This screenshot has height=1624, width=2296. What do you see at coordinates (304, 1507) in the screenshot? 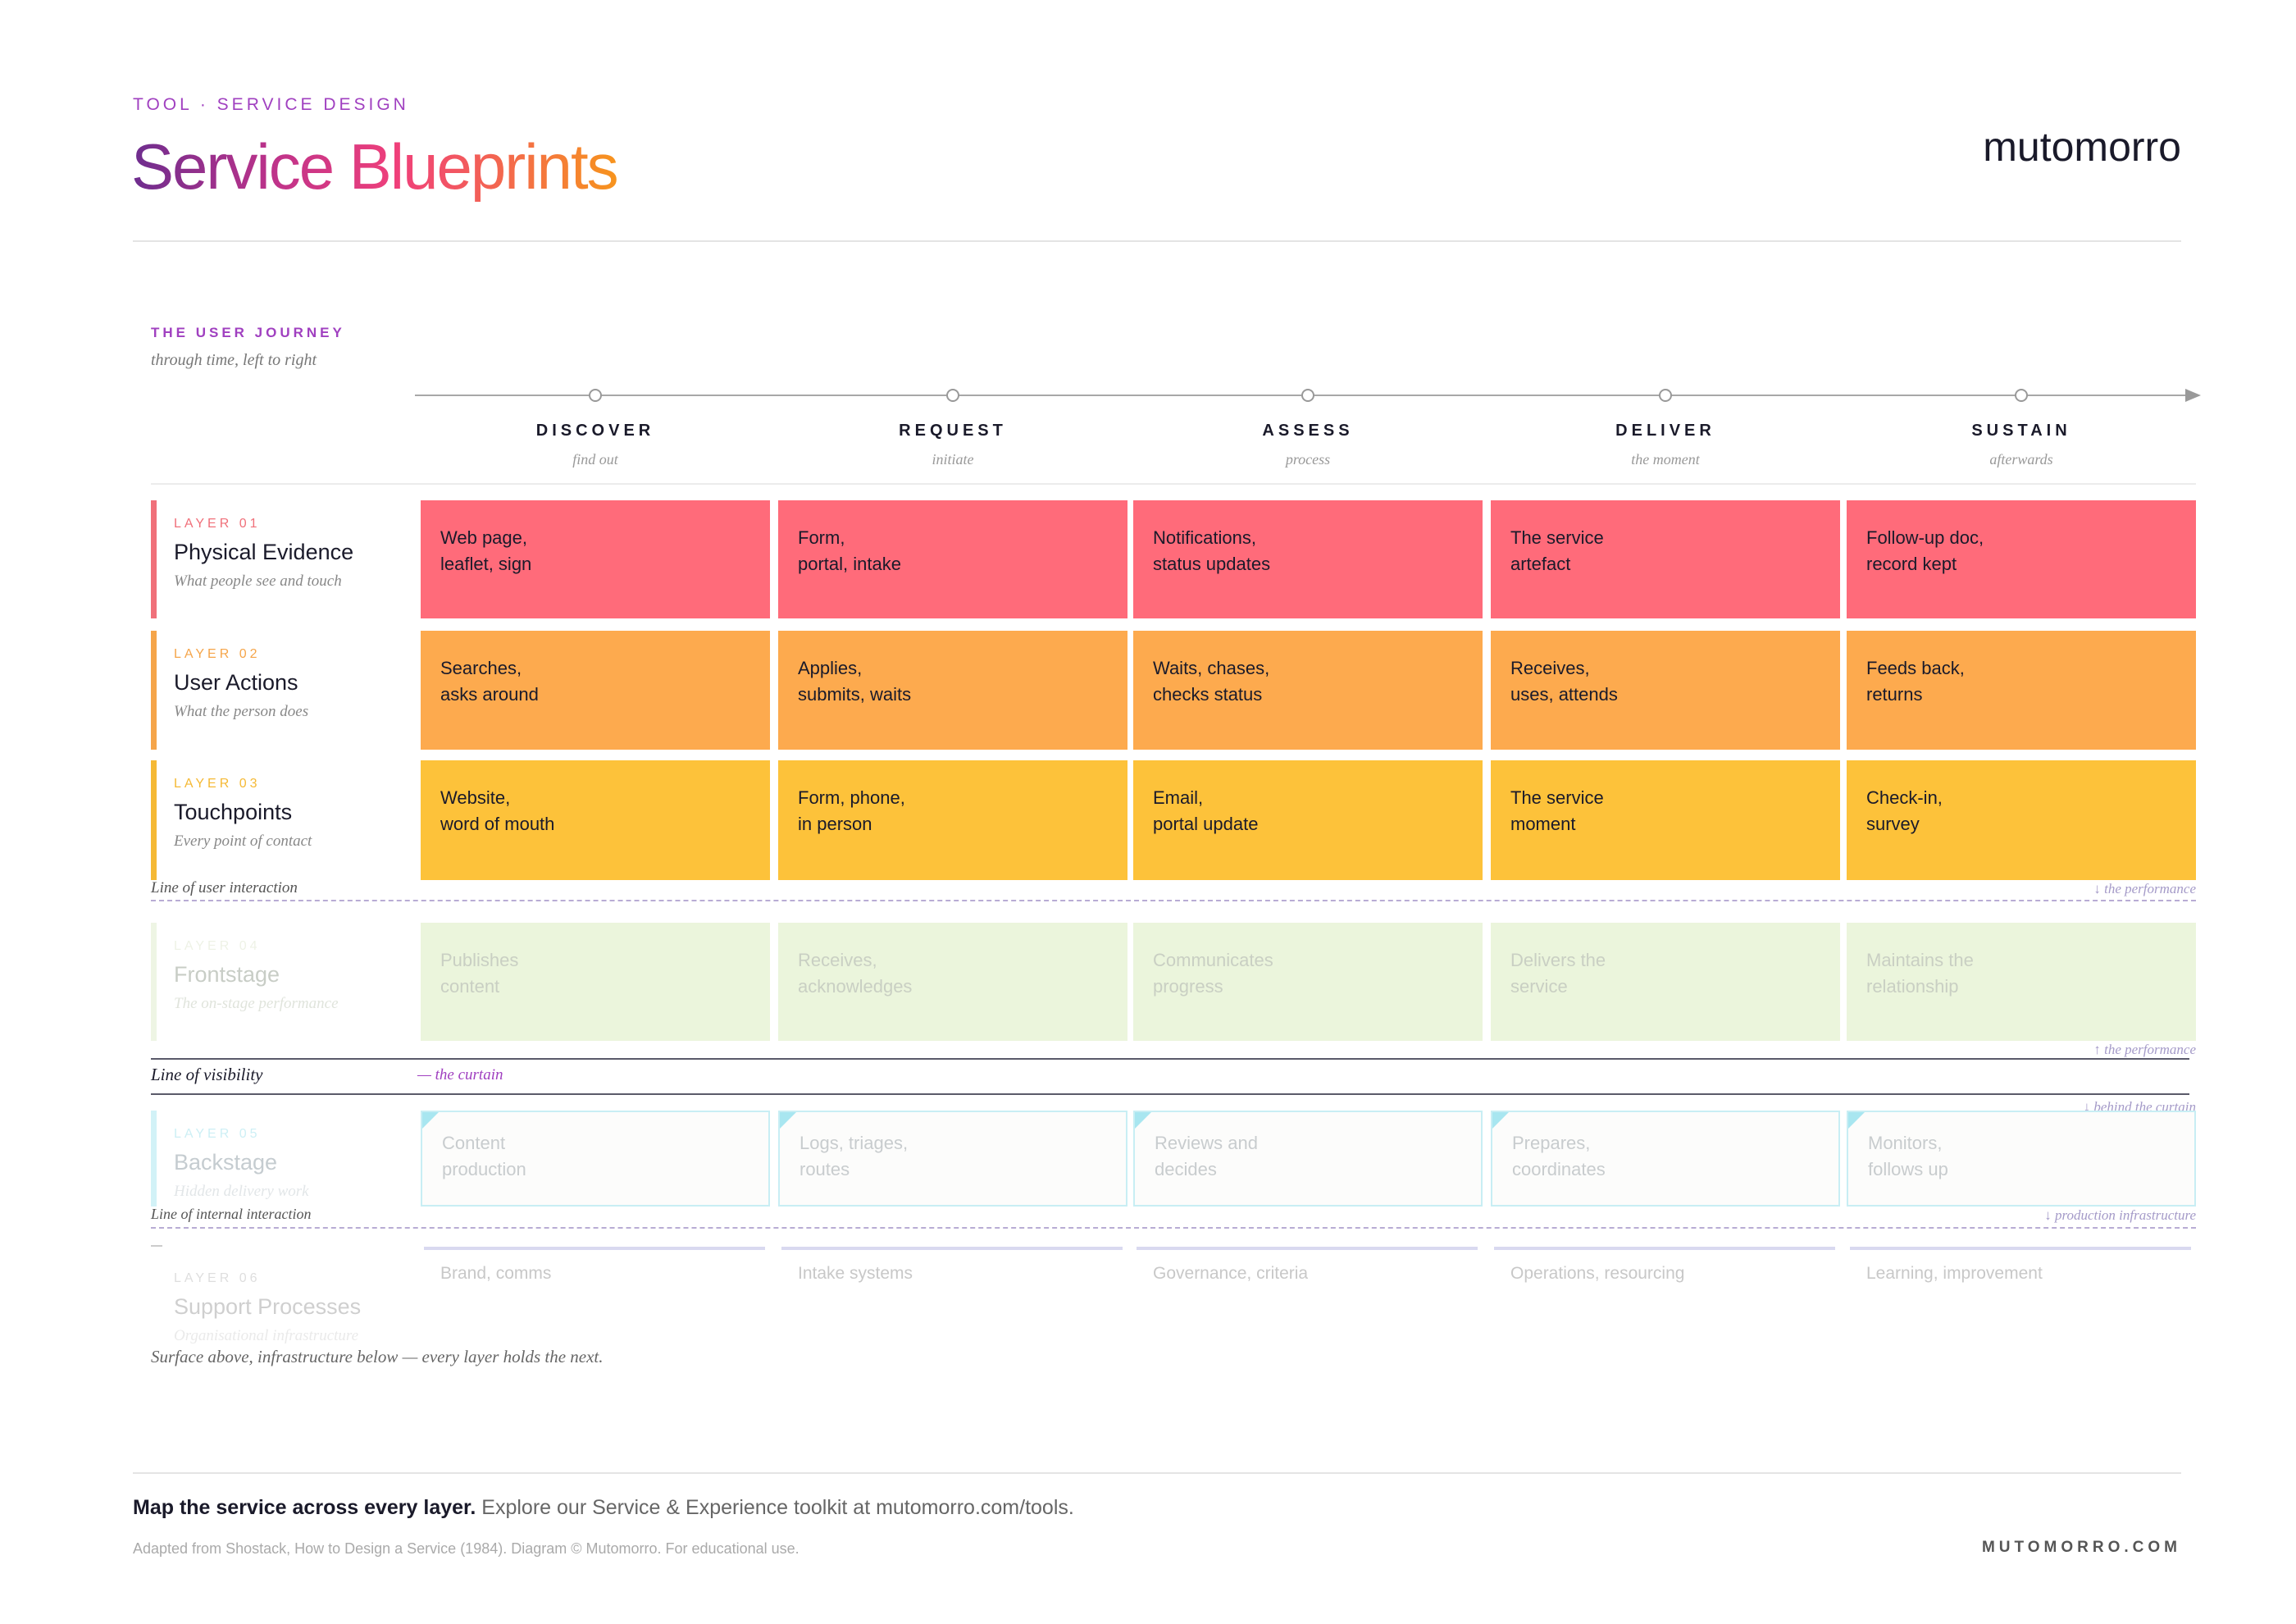
I see `cta-bold: Map the service across every layer.` at bounding box center [304, 1507].